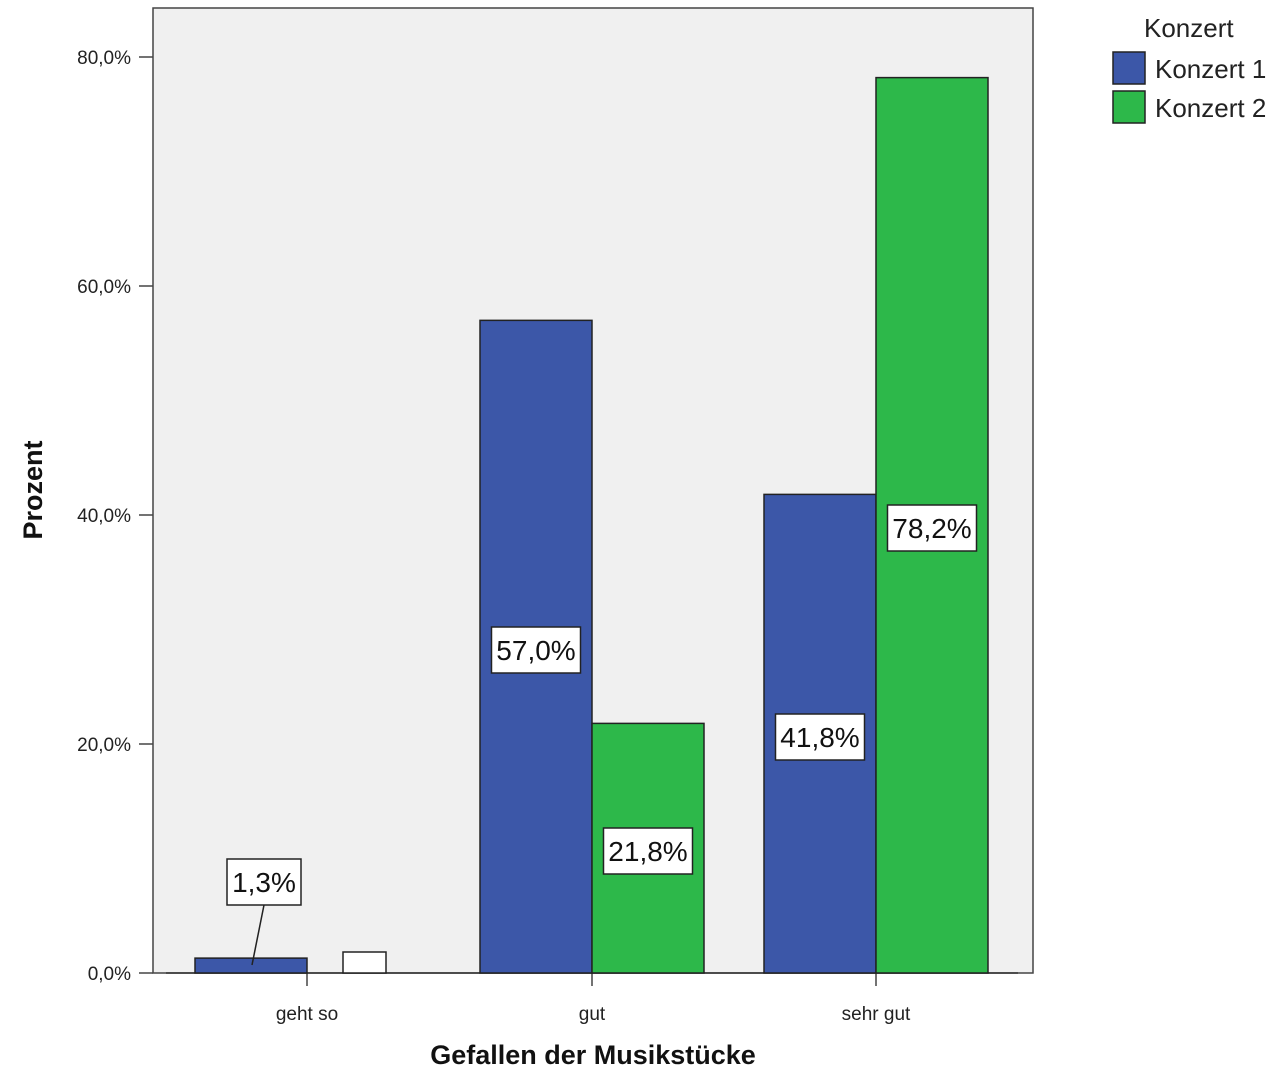 Image resolution: width=1288 pixels, height=1071 pixels. I want to click on legend-label: Konzert 1, so click(1210, 69).